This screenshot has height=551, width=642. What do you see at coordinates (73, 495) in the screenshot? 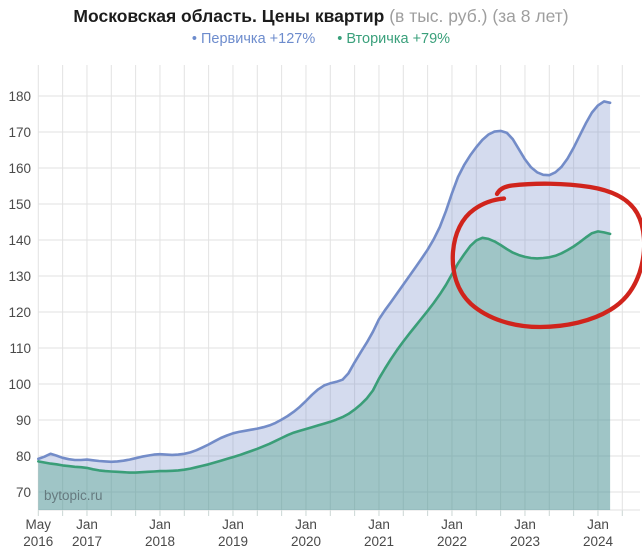
I see `watermark-text: bytopic.ru` at bounding box center [73, 495].